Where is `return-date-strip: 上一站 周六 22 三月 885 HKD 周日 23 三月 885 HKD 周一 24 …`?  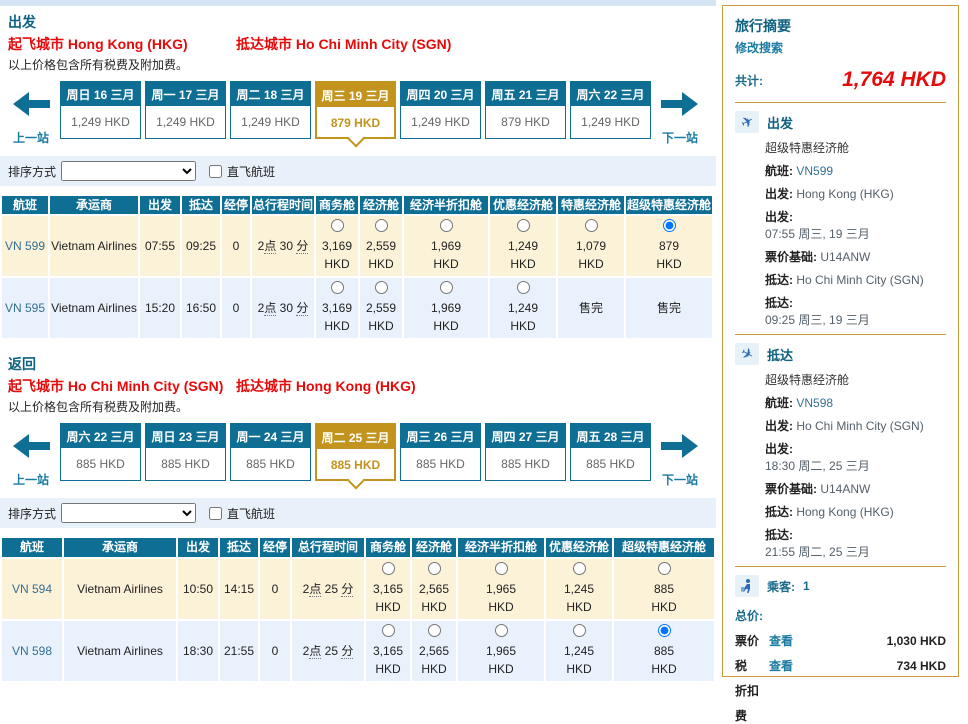 return-date-strip: 上一站 周六 22 三月 885 HKD 周日 23 三月 885 HKD 周一 24 … is located at coordinates (359, 455).